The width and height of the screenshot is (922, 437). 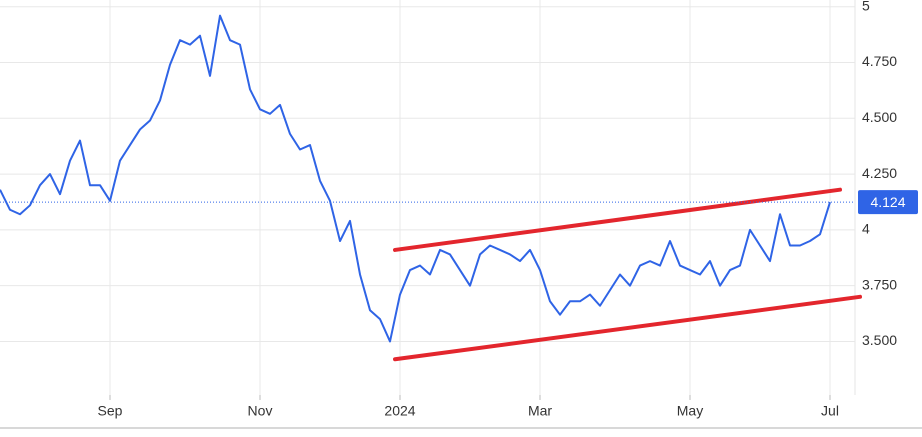 I want to click on last-value-badge, so click(x=888, y=202).